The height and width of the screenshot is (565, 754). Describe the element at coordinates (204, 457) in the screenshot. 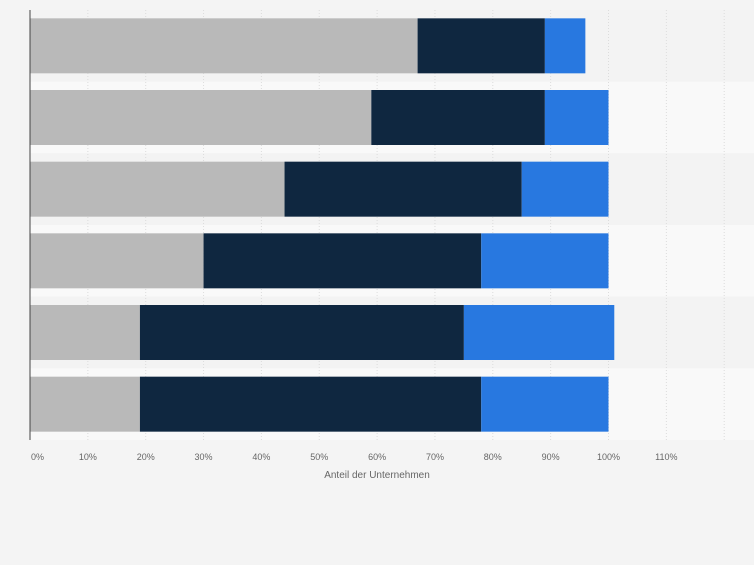

I see `x-tick-label: 30%` at that location.